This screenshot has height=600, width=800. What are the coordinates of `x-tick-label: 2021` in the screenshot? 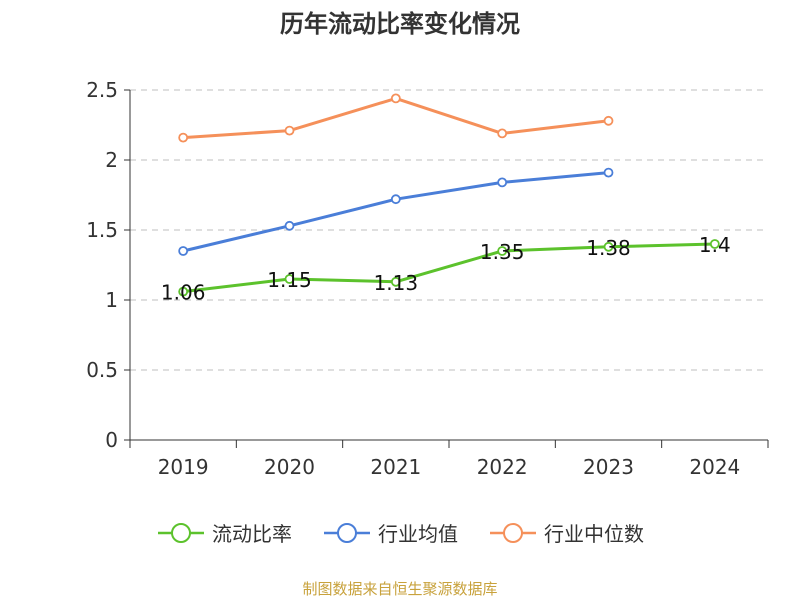 It's located at (395, 467).